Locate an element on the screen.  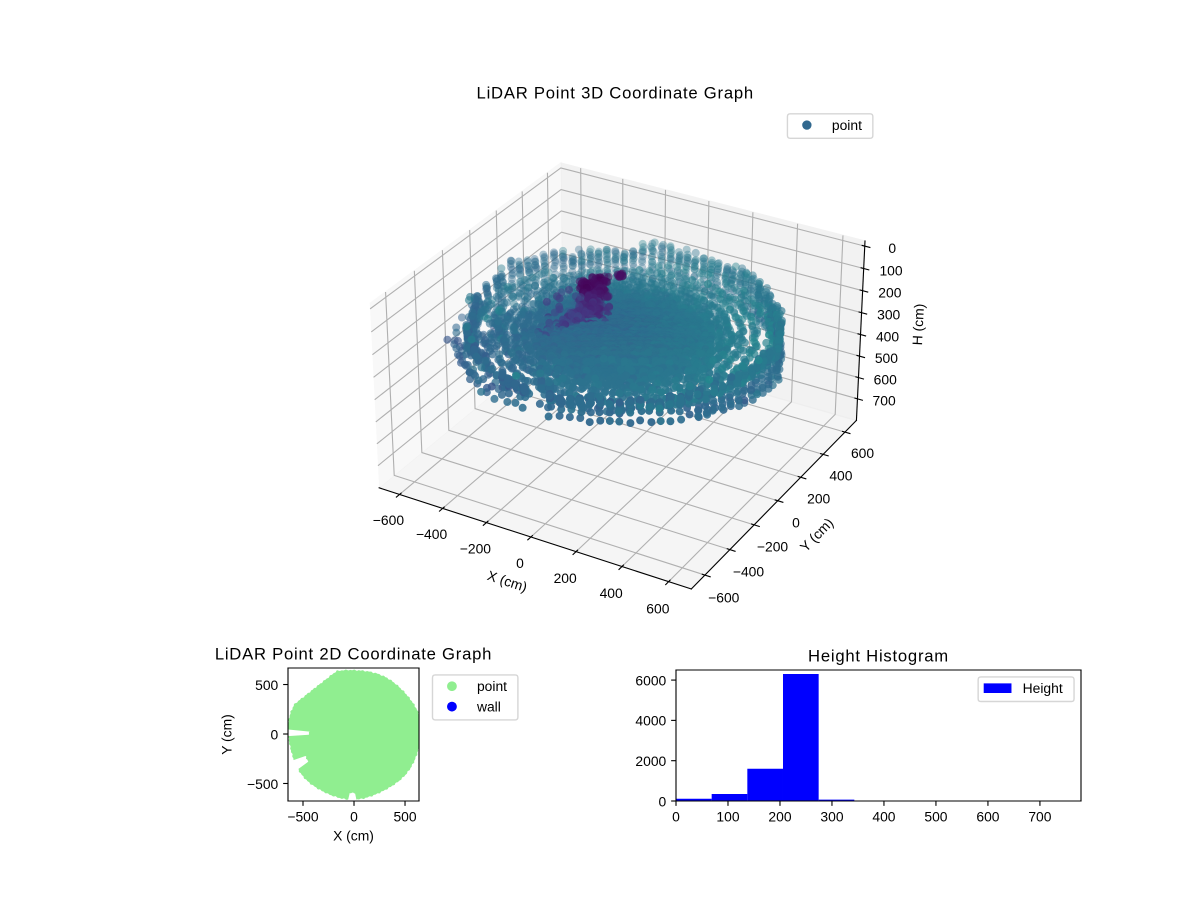
svg-text: 500 is located at coordinates (886, 358).